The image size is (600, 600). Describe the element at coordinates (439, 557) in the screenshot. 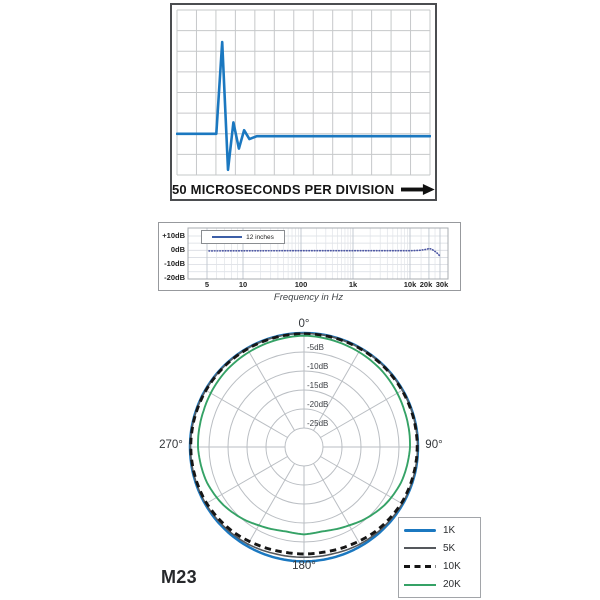

I see `polar-legend: 1K 5K 10K 20K` at that location.